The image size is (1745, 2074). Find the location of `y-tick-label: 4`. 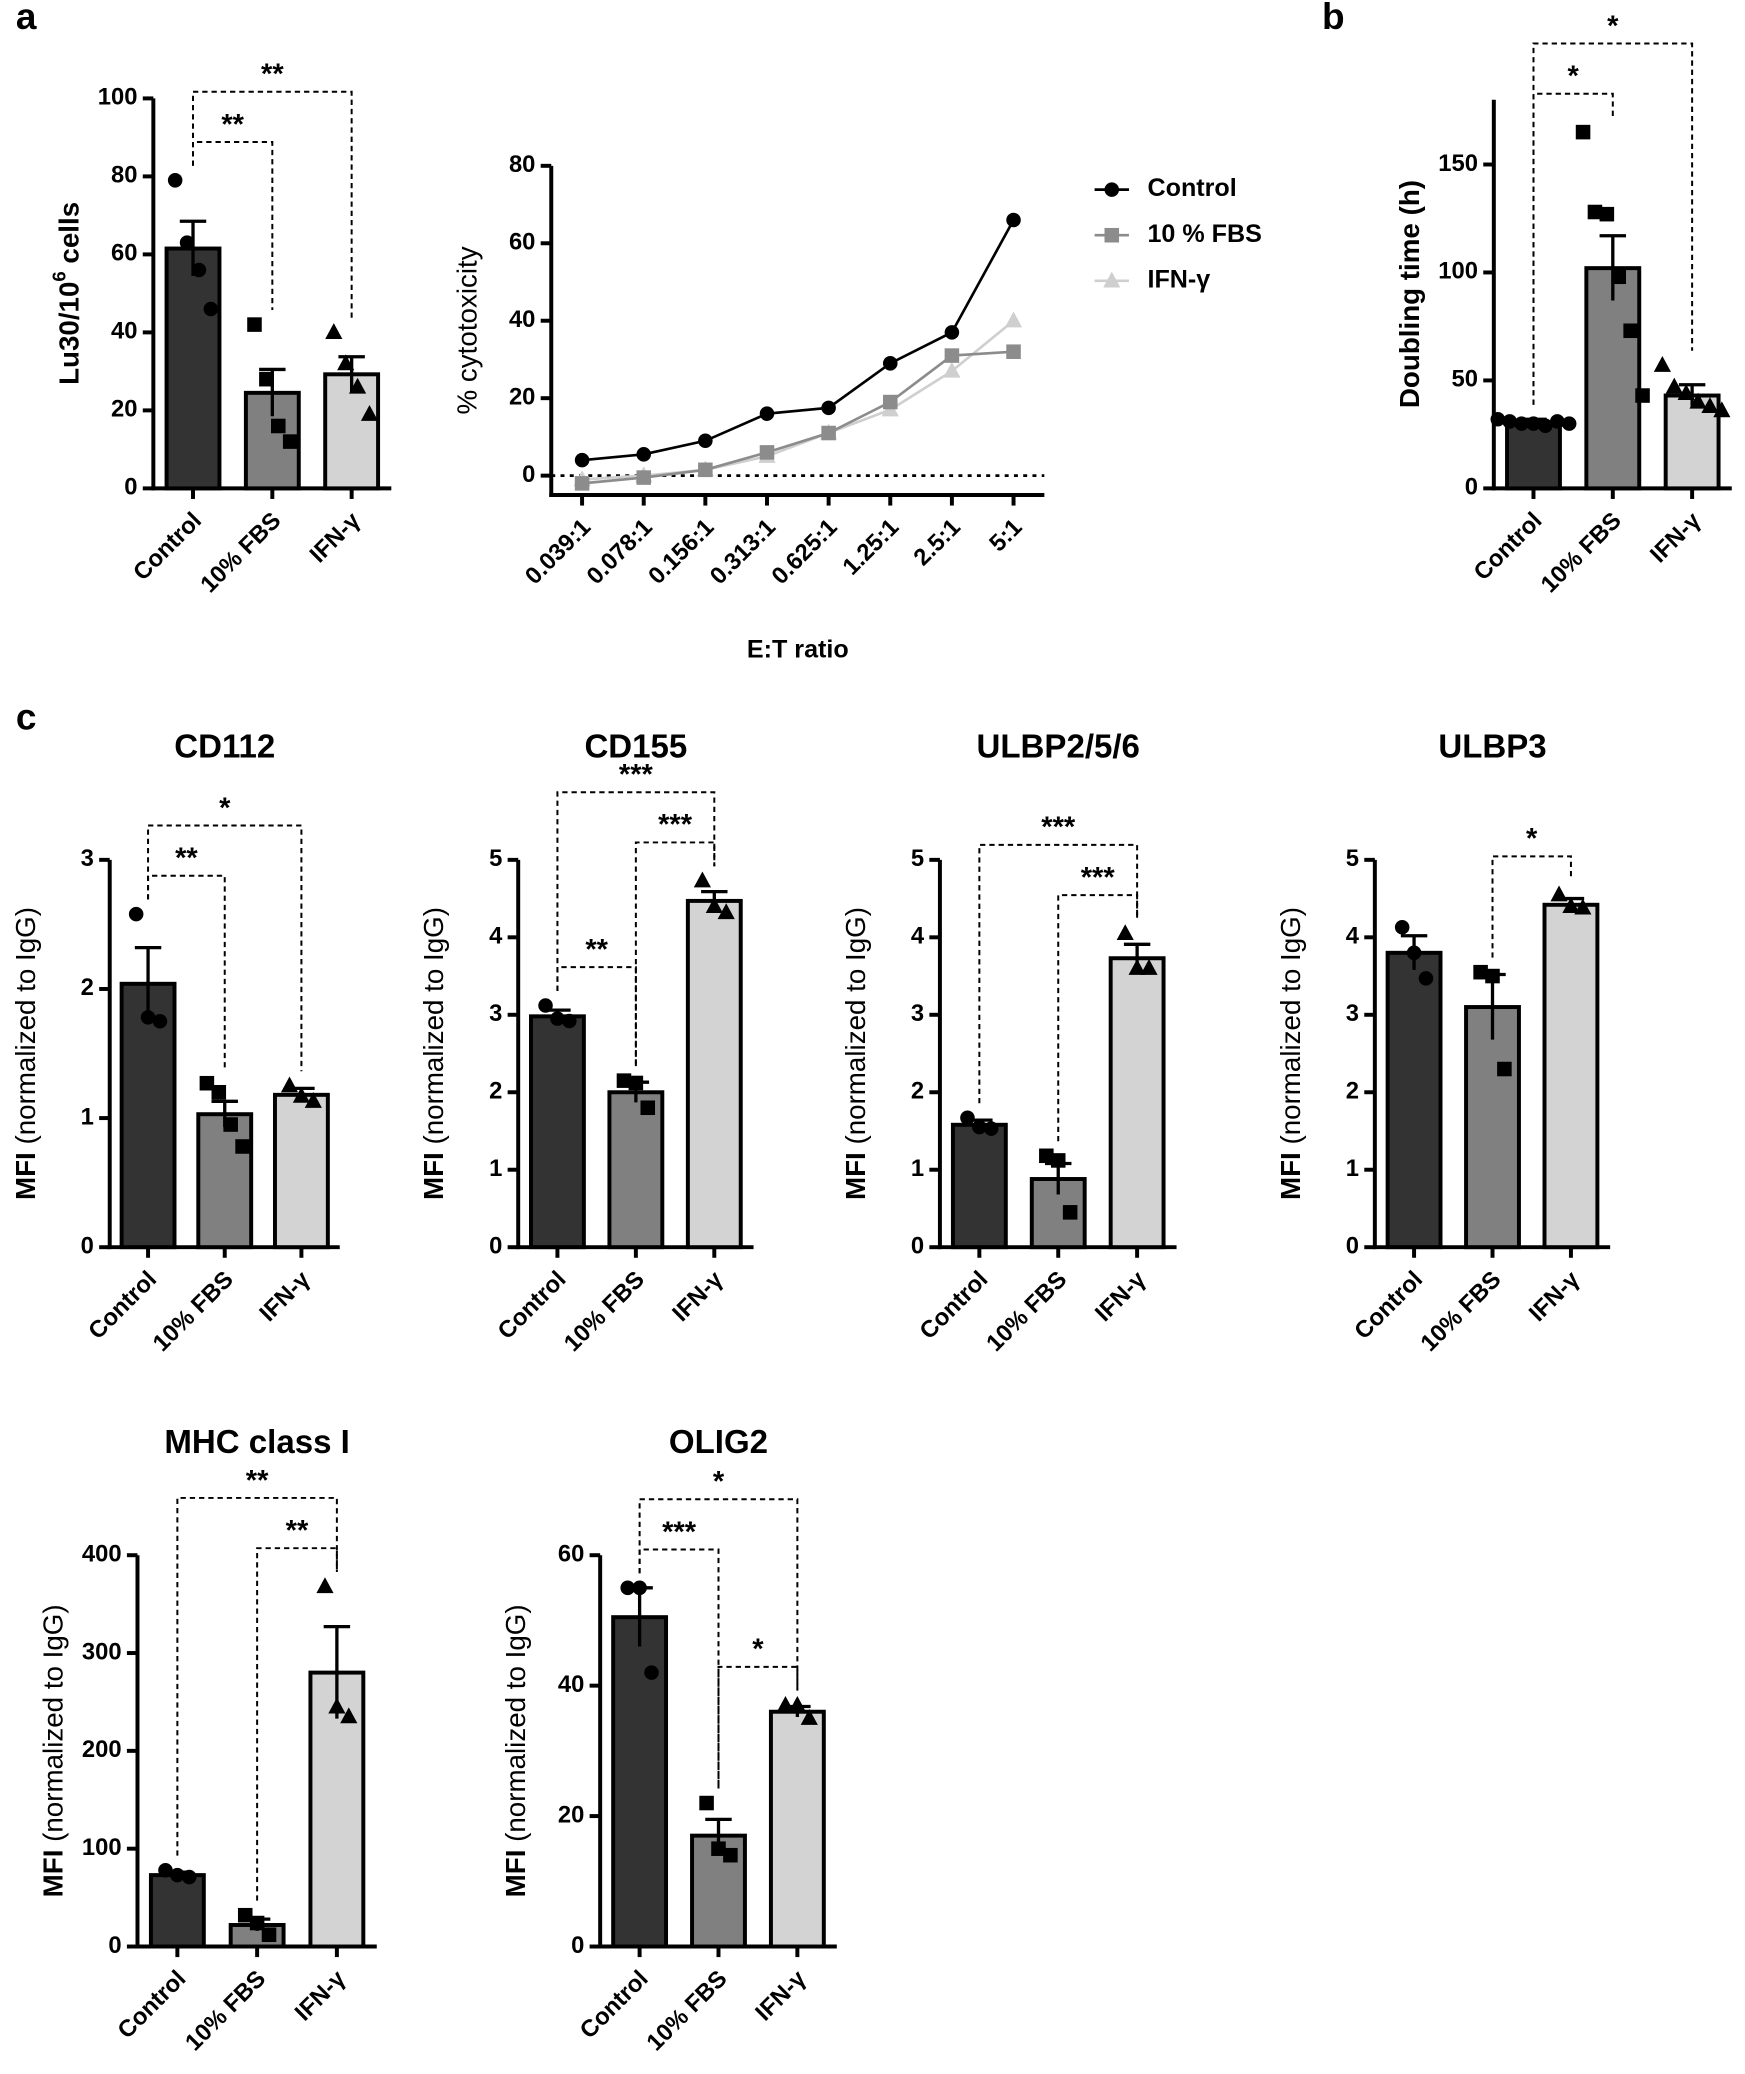

y-tick-label: 4 is located at coordinates (496, 936).